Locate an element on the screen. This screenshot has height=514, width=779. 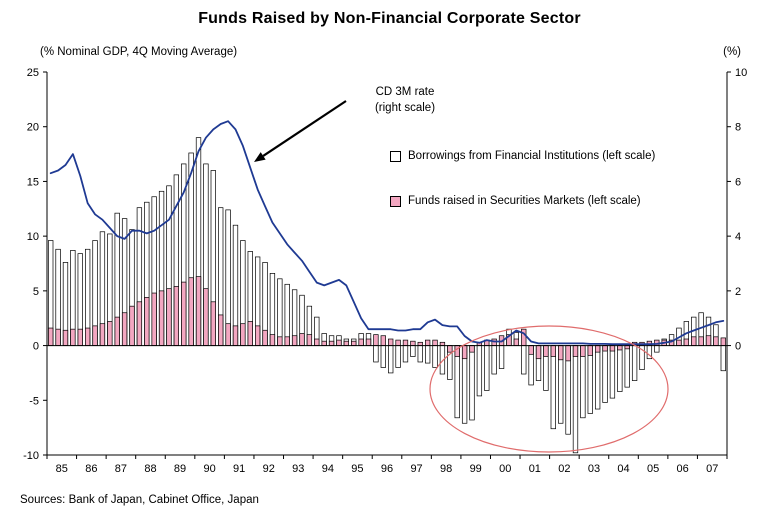
svg-text: 98 is located at coordinates (446, 469).